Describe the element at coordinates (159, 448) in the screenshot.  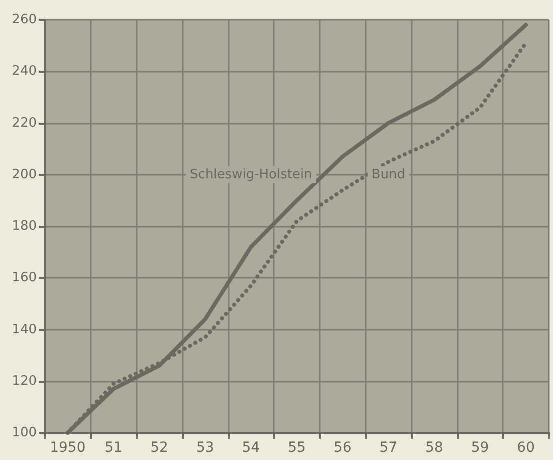
I see `x-tick-label: 52` at that location.